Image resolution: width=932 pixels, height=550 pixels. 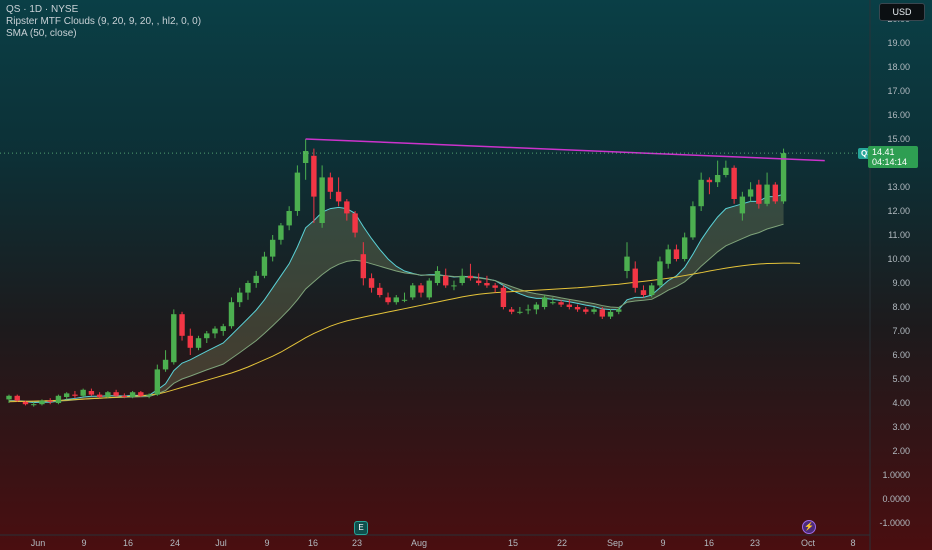 I want to click on symbol-legend: QS · 1D · NYSE, so click(x=42, y=9).